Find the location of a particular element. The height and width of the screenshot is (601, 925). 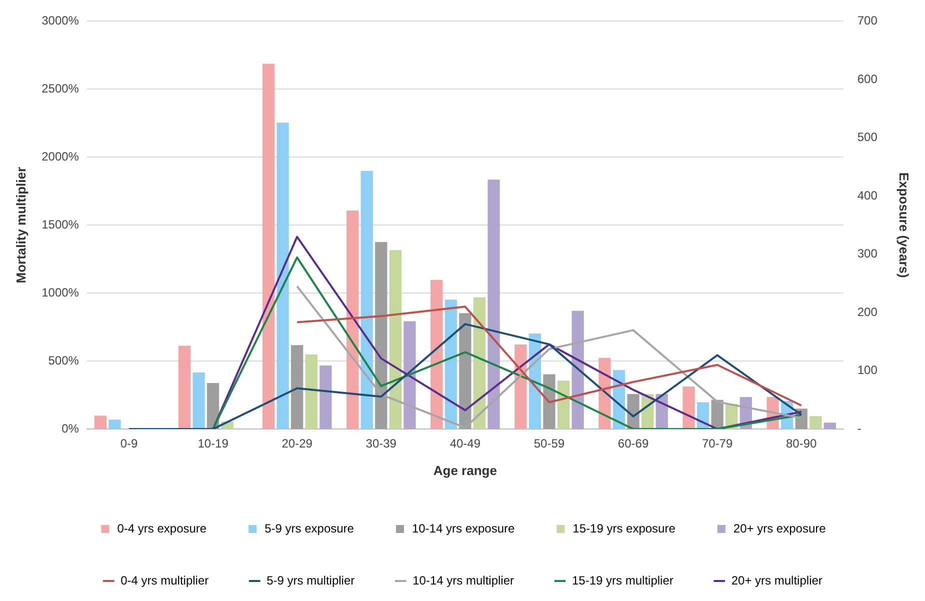

legend-label: 15-19 yrs exposure is located at coordinates (624, 528).